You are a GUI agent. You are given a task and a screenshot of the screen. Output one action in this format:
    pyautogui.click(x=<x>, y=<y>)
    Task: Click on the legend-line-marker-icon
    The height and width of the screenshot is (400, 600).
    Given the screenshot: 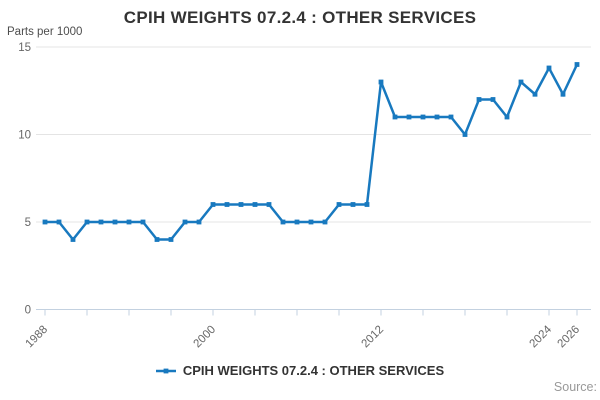 What is the action you would take?
    pyautogui.click(x=165, y=370)
    